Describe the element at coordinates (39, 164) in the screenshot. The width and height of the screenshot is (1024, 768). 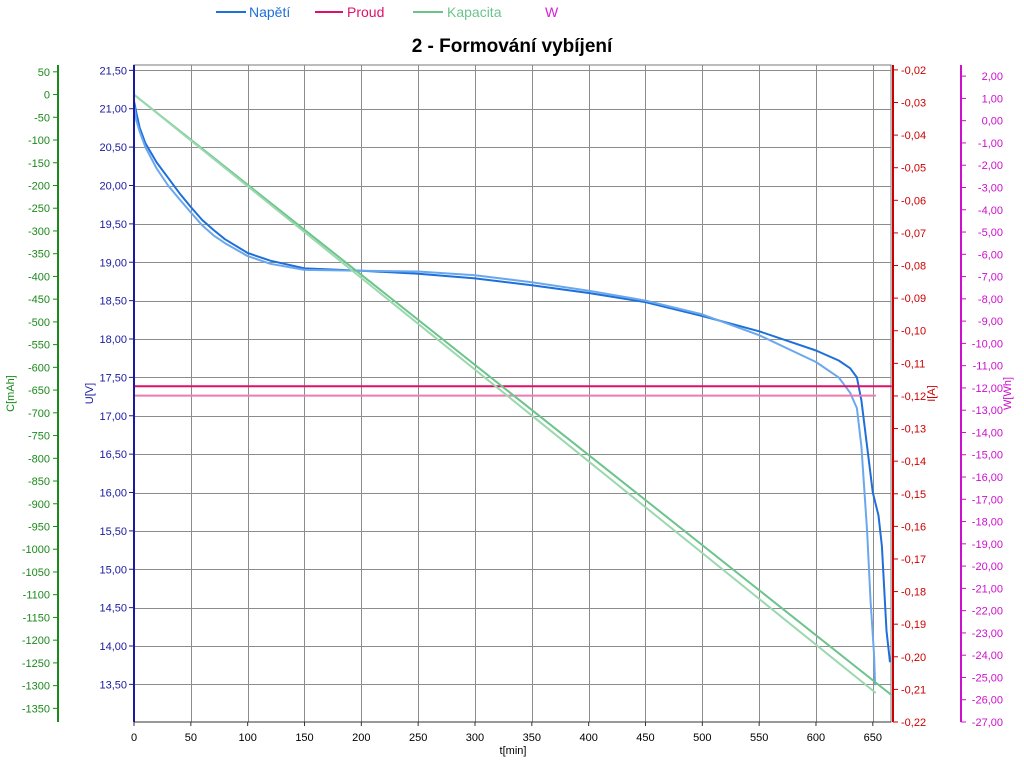
I see `capacity-tick-label: -150` at that location.